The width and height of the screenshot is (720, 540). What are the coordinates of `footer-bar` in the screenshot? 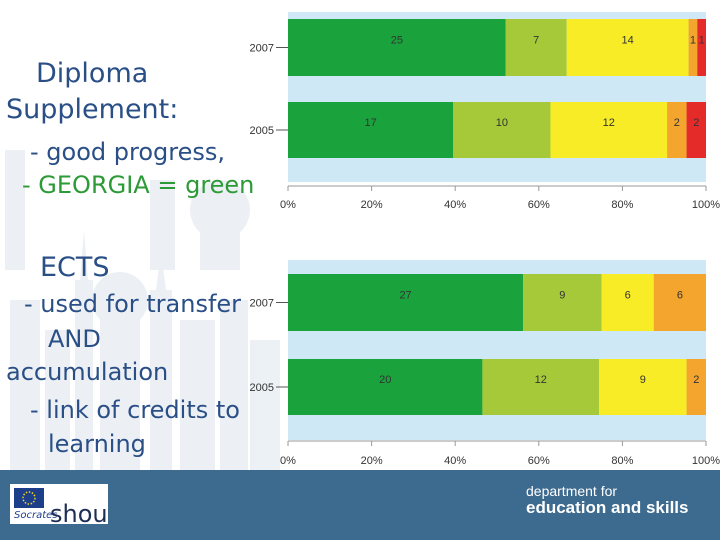 It's located at (360, 505).